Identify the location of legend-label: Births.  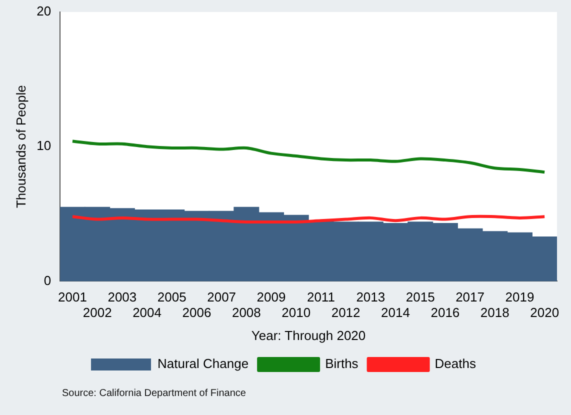
(342, 364).